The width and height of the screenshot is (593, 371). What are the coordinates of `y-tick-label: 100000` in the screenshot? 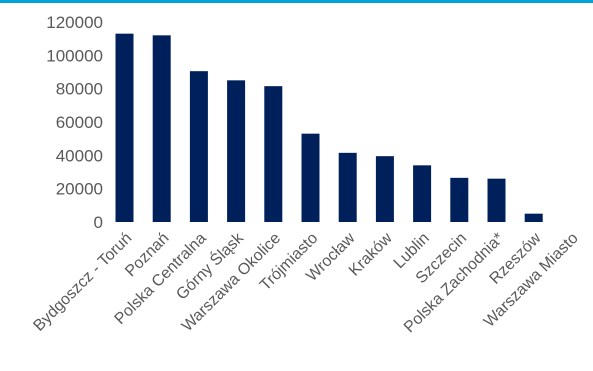 It's located at (74, 55).